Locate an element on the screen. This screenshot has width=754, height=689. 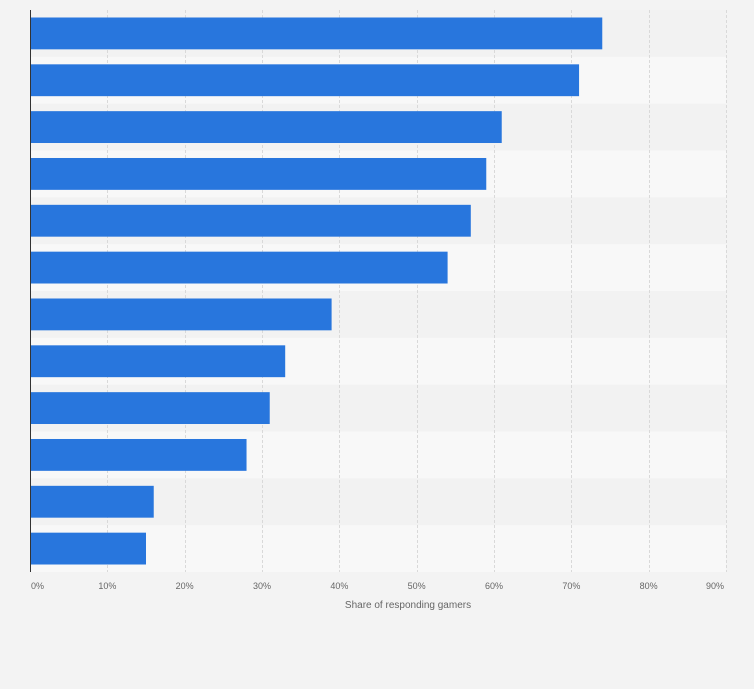
x-tick-label: 40% is located at coordinates (339, 586).